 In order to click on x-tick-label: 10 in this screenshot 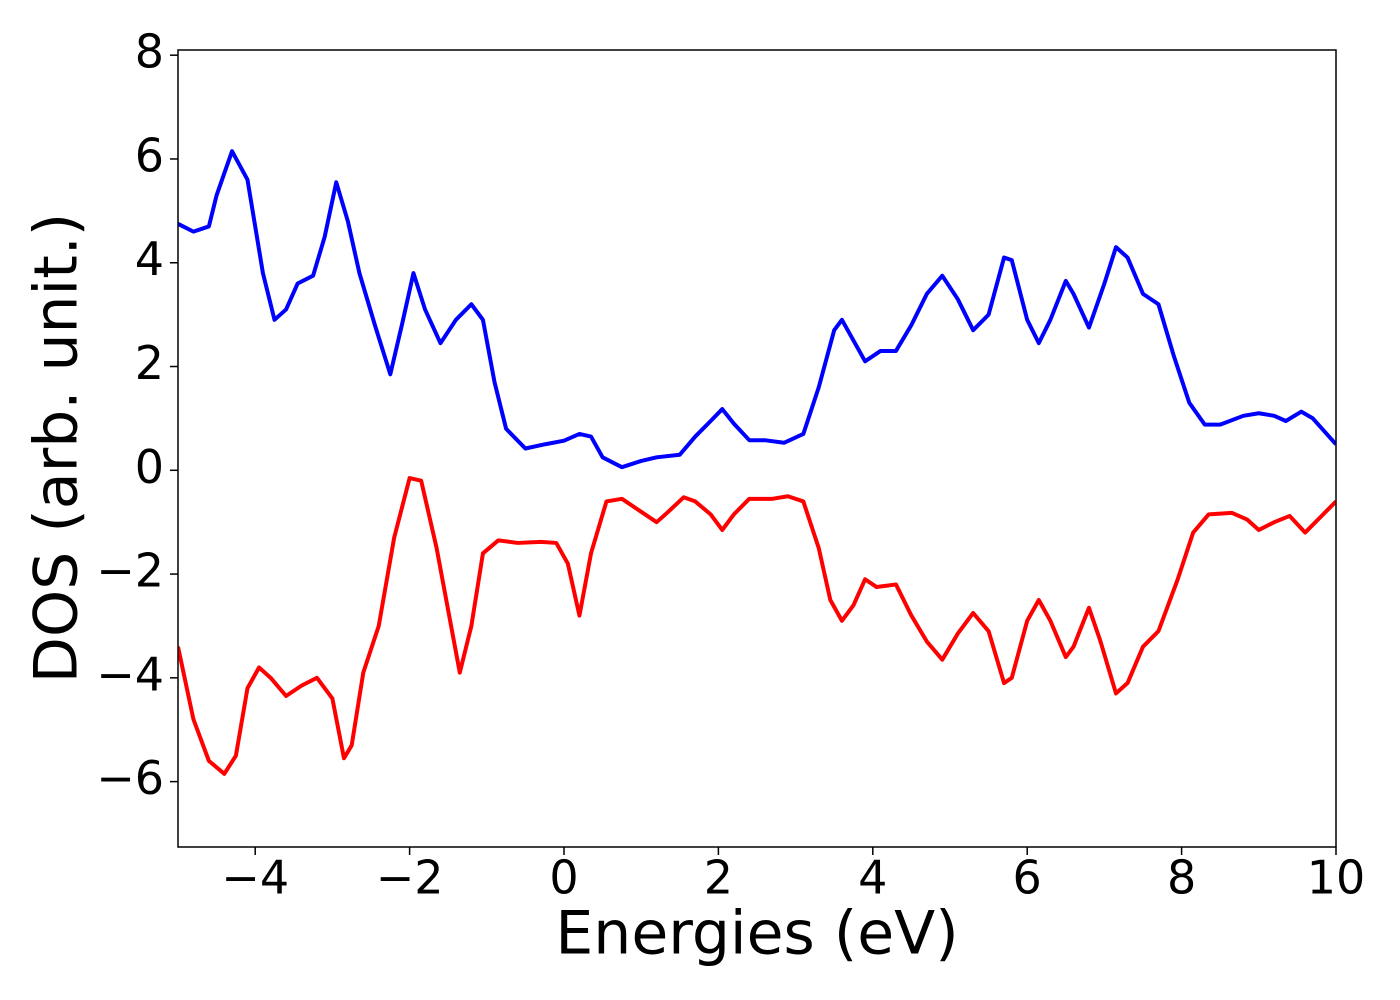, I will do `click(1336, 878)`.